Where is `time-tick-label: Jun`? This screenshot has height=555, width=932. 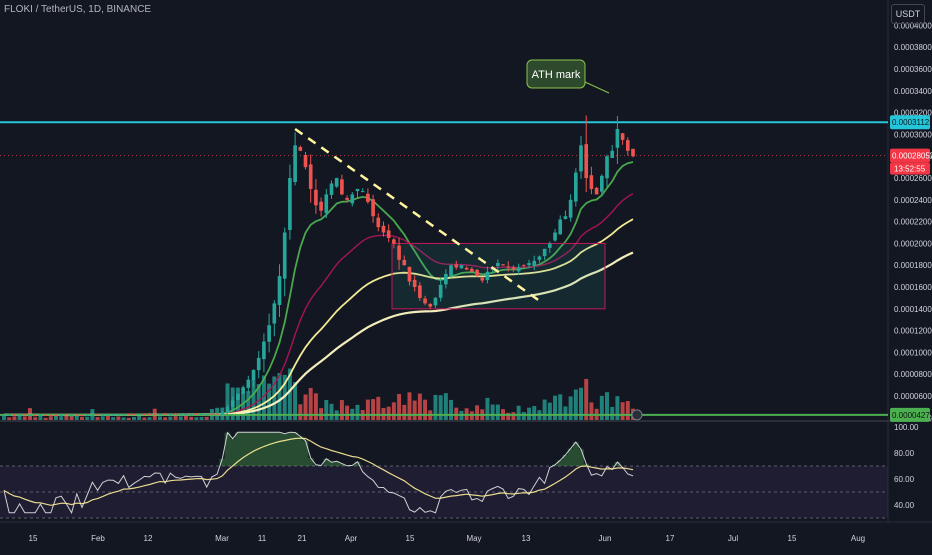 time-tick-label: Jun is located at coordinates (605, 538).